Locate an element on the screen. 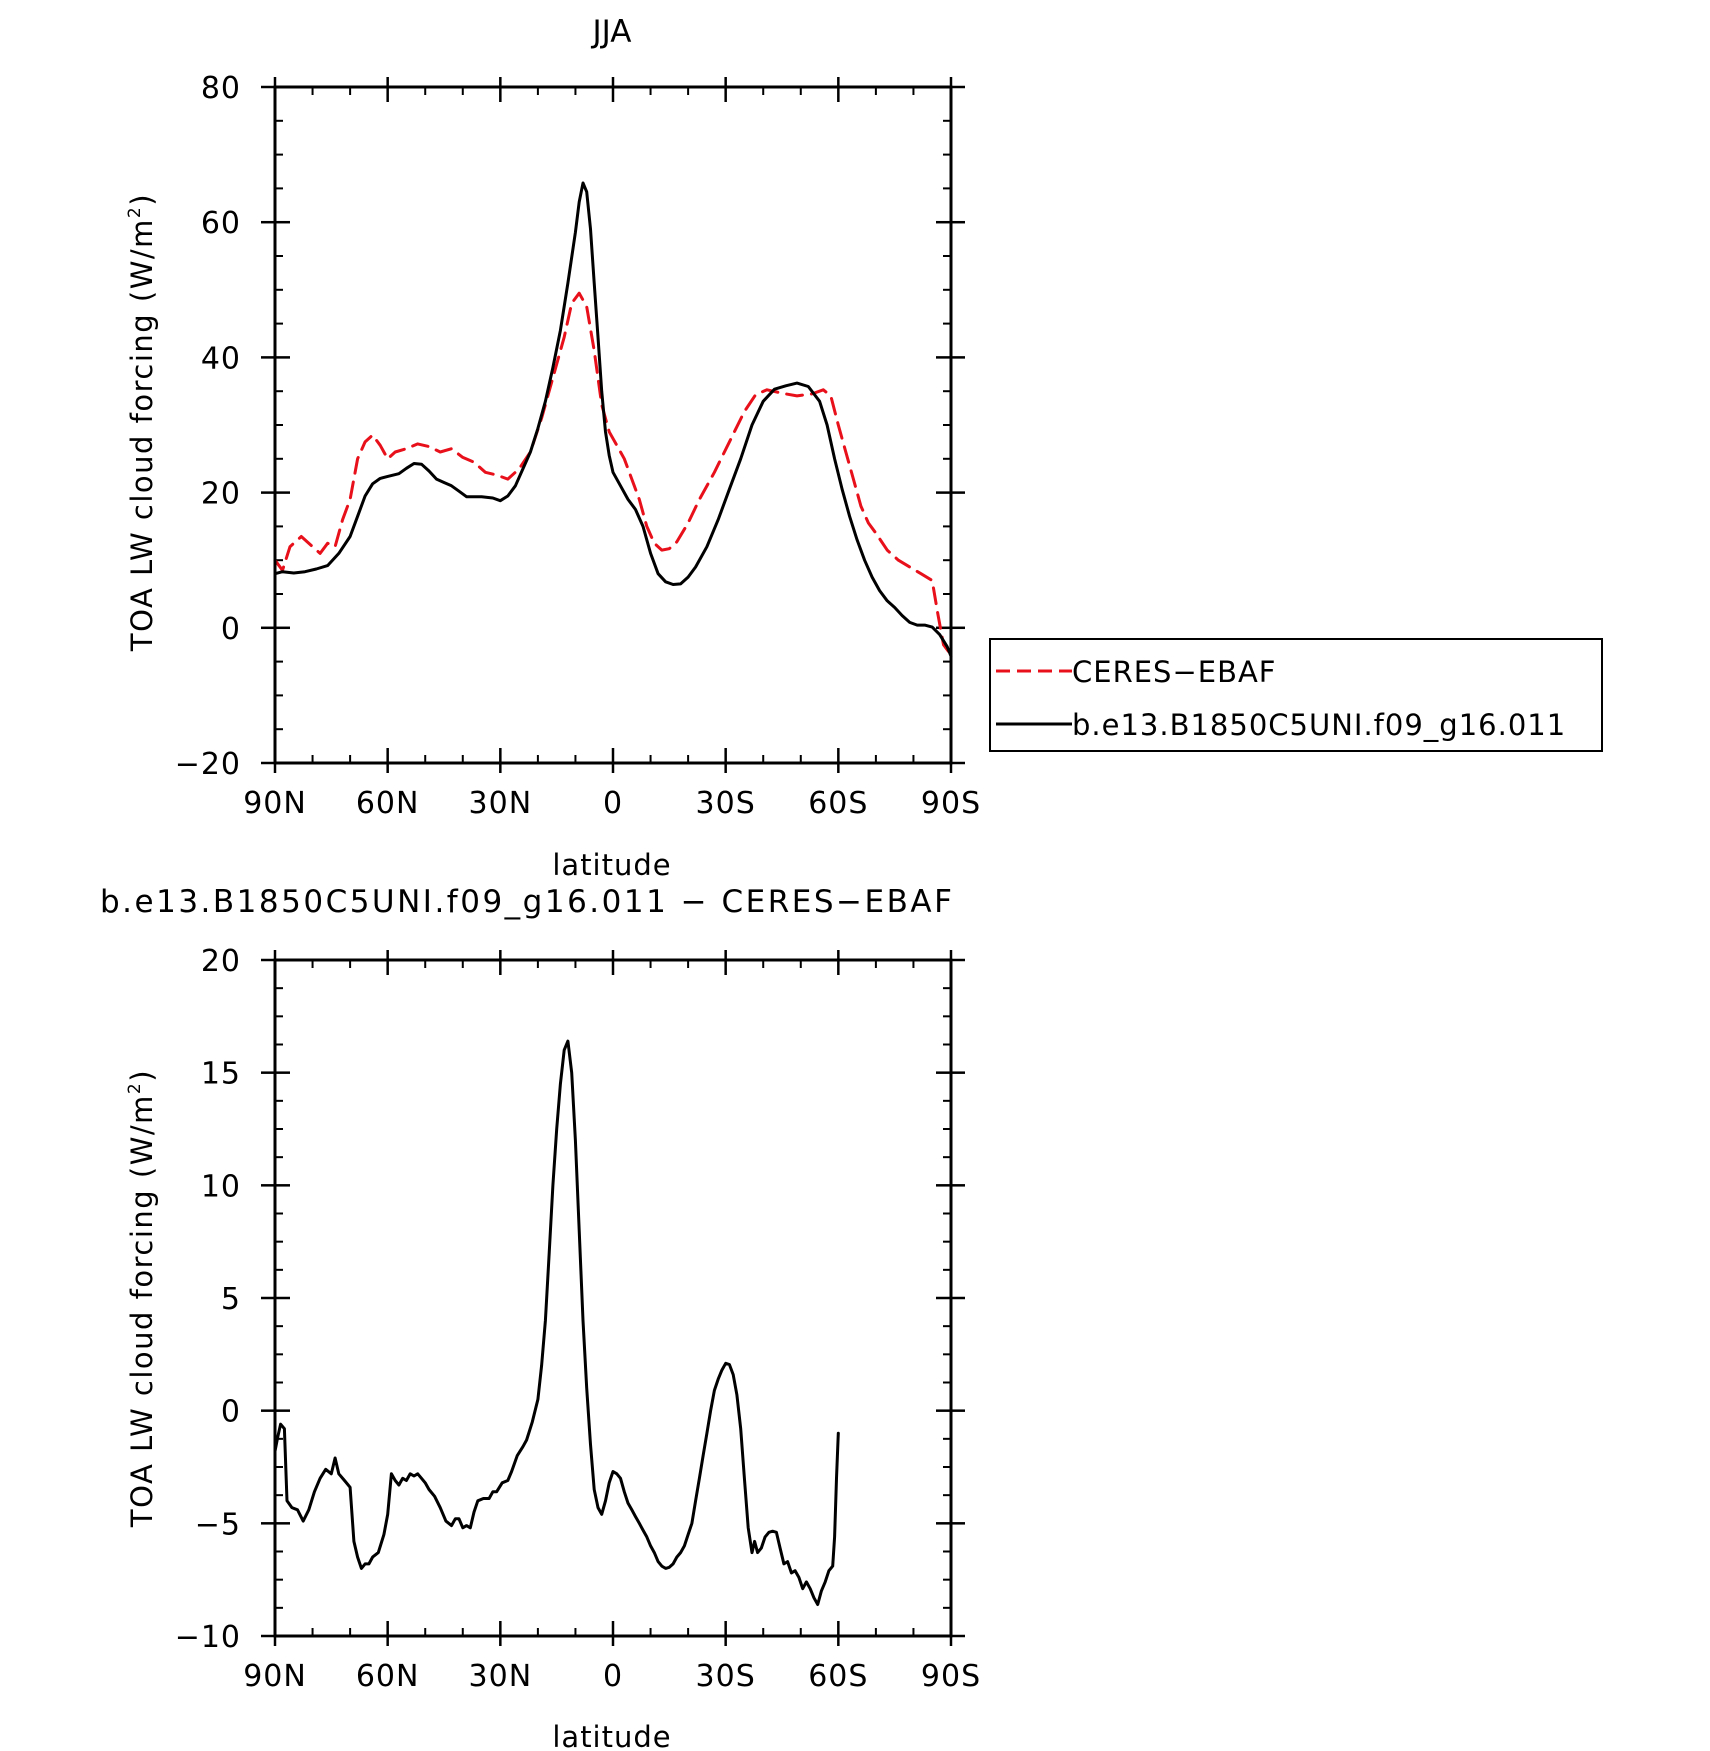 The width and height of the screenshot is (1710, 1751). legend-label-ceres-ebaf: CERES−EBAF is located at coordinates (1174, 672).